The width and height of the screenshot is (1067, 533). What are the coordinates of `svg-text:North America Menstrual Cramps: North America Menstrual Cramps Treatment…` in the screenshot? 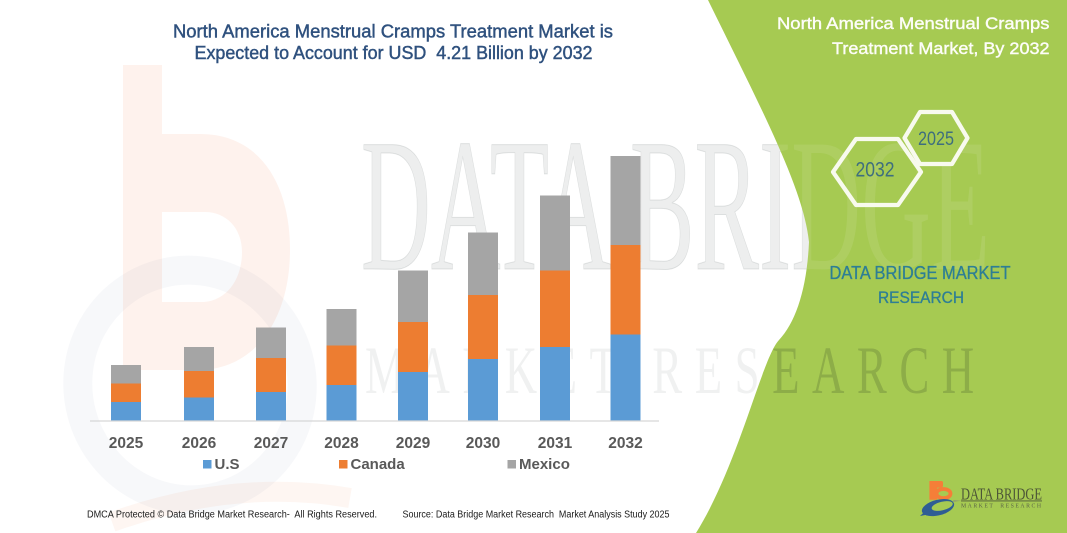 It's located at (393, 31).